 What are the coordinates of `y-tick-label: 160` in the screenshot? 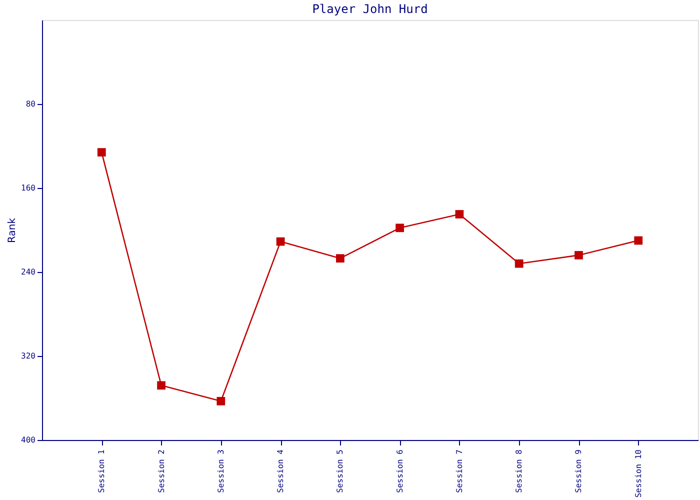 It's located at (28, 188).